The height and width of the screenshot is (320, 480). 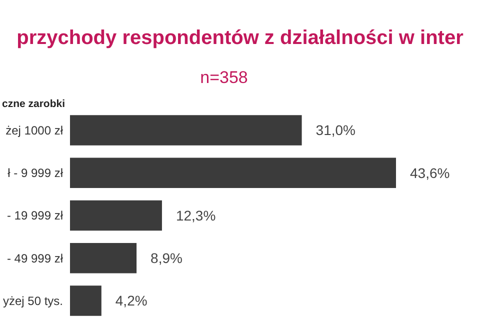 What do you see at coordinates (224, 77) in the screenshot?
I see `chart-subtitle: n=358` at bounding box center [224, 77].